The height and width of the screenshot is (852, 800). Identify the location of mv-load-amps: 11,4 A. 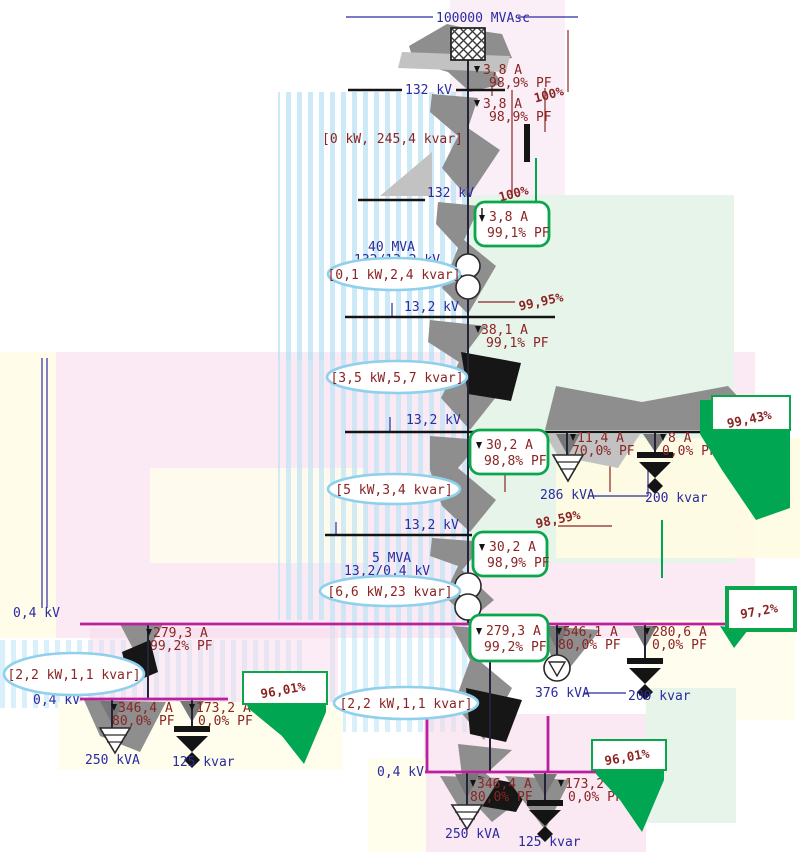
(600, 438).